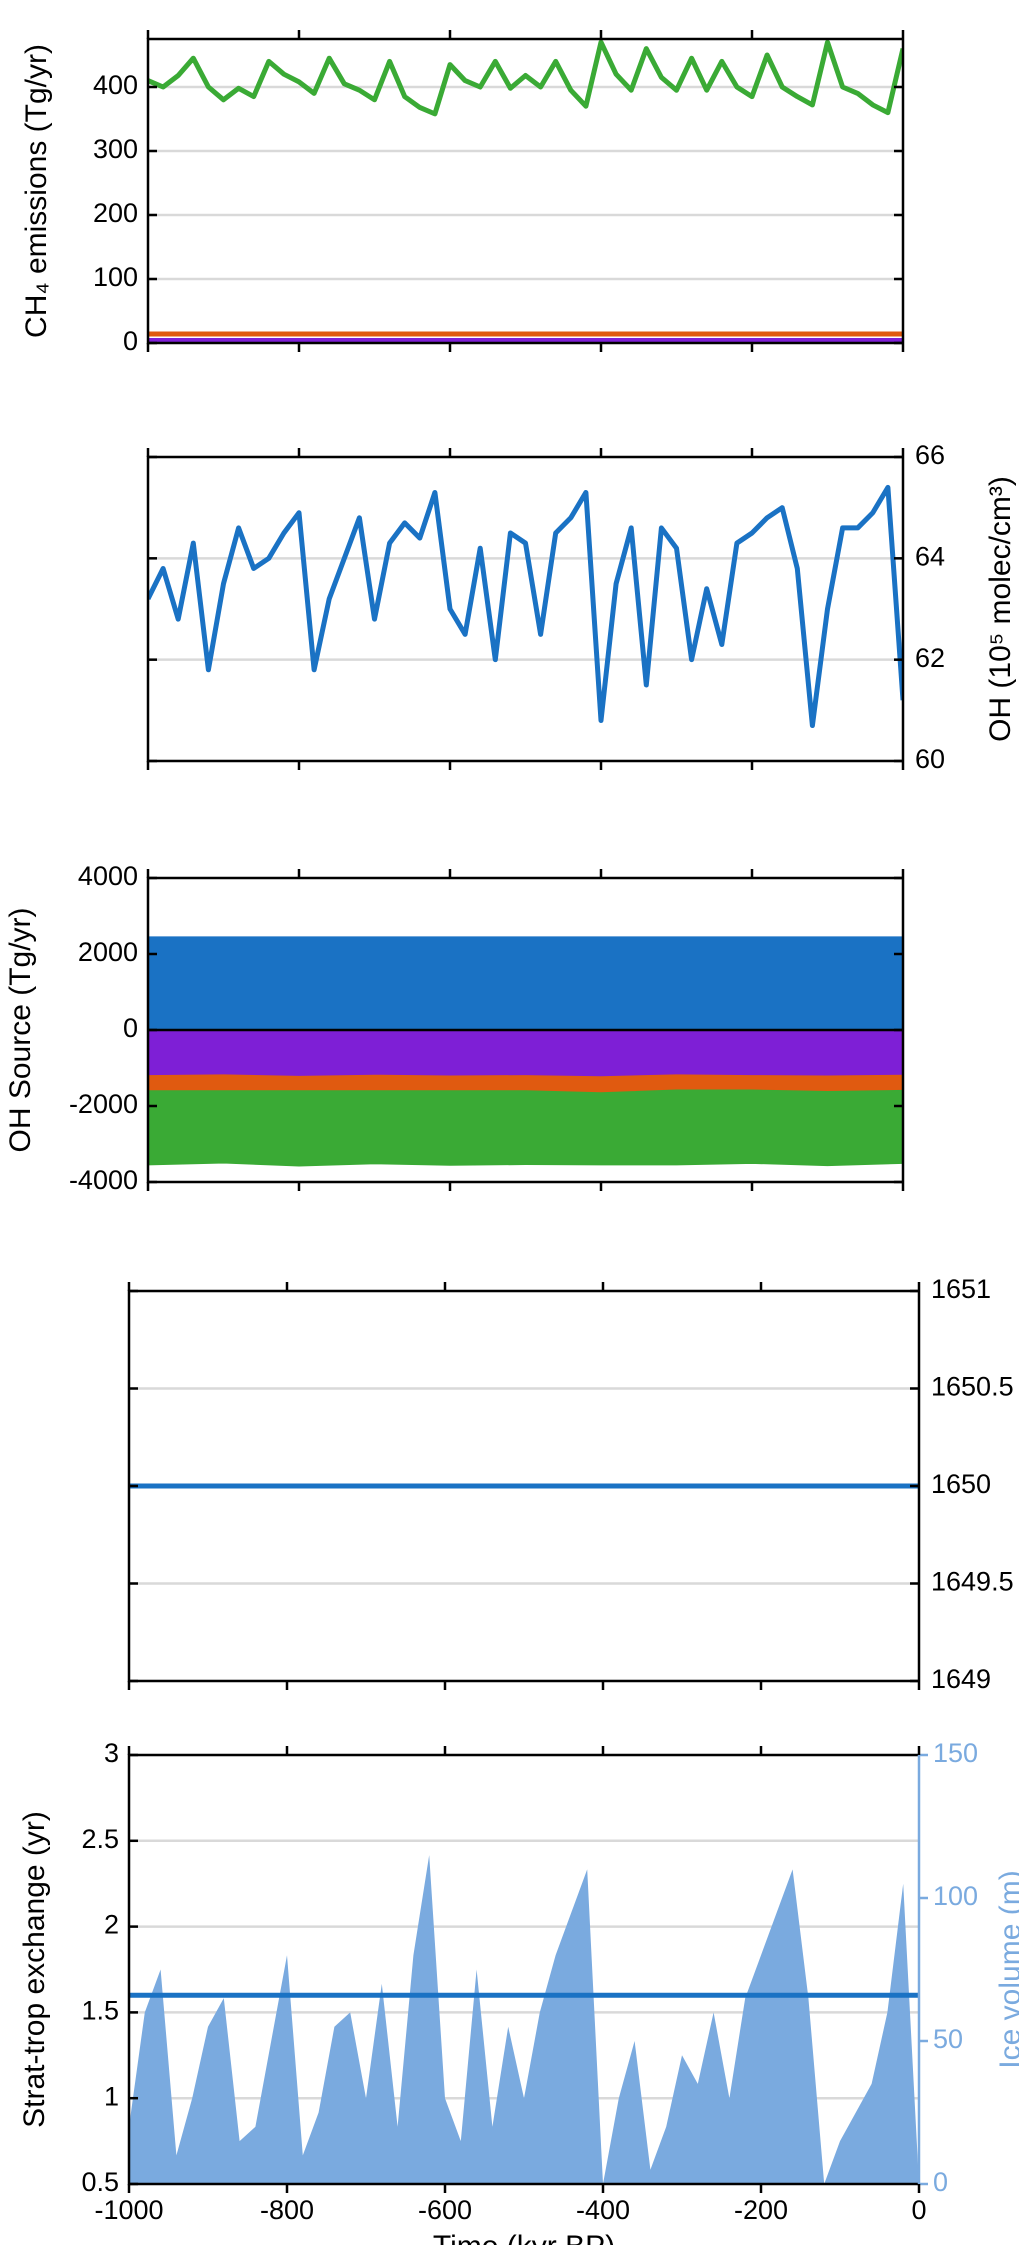  I want to click on x-axis-label: Time (kyr BP), so click(524, 2237).